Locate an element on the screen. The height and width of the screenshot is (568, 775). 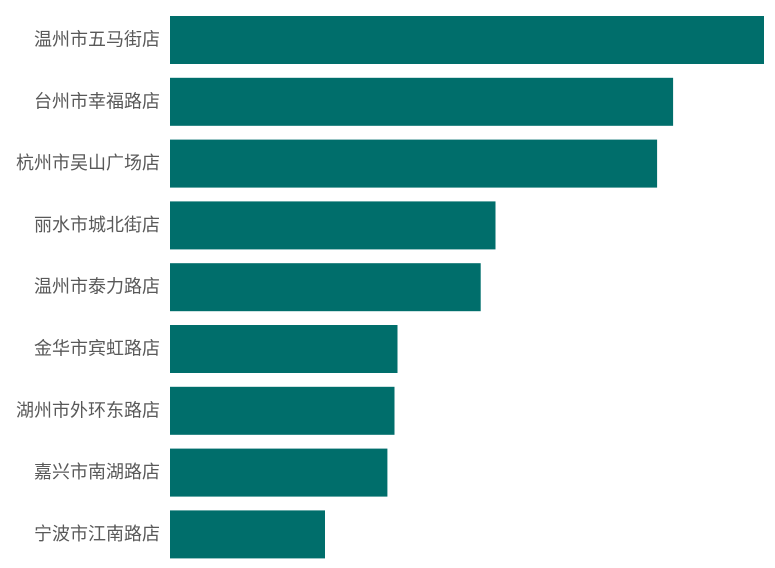
category-label-1: 温州市五马街店 is located at coordinates (97, 40).